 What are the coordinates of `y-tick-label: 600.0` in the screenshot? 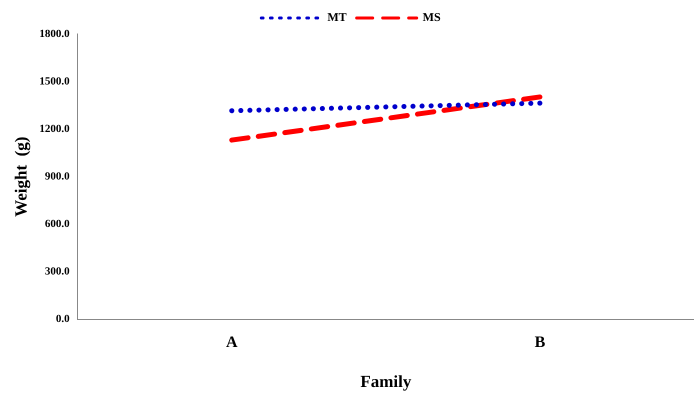 It's located at (57, 224).